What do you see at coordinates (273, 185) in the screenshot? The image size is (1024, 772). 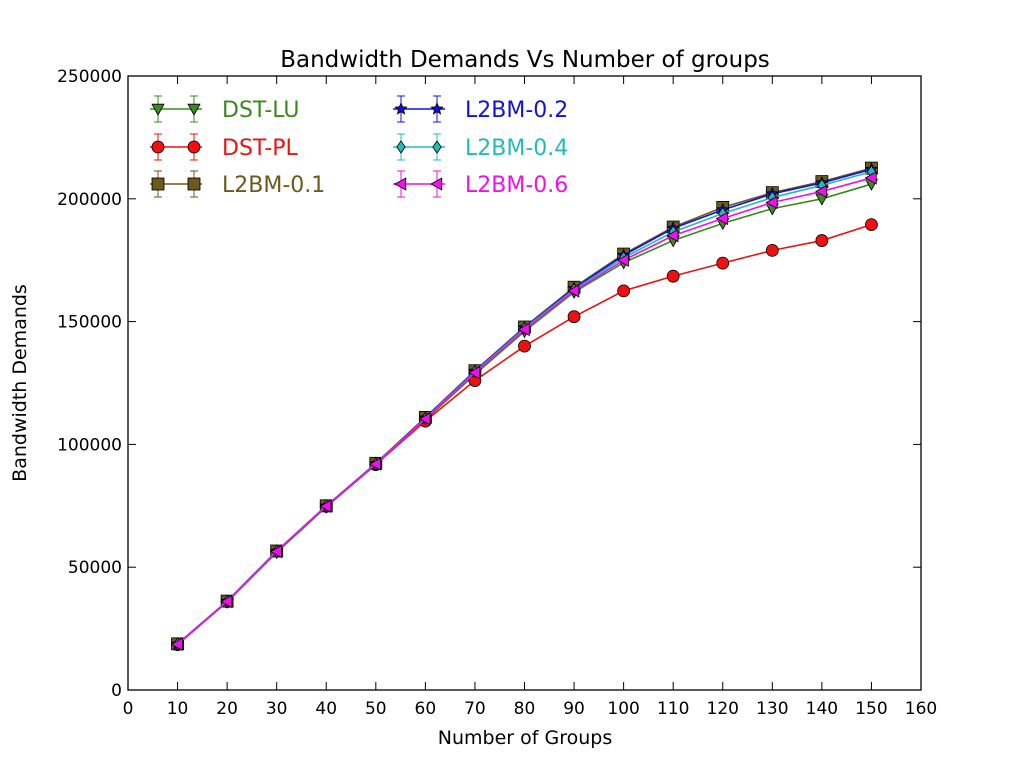 I see `legend-label: L2BM-0.1` at bounding box center [273, 185].